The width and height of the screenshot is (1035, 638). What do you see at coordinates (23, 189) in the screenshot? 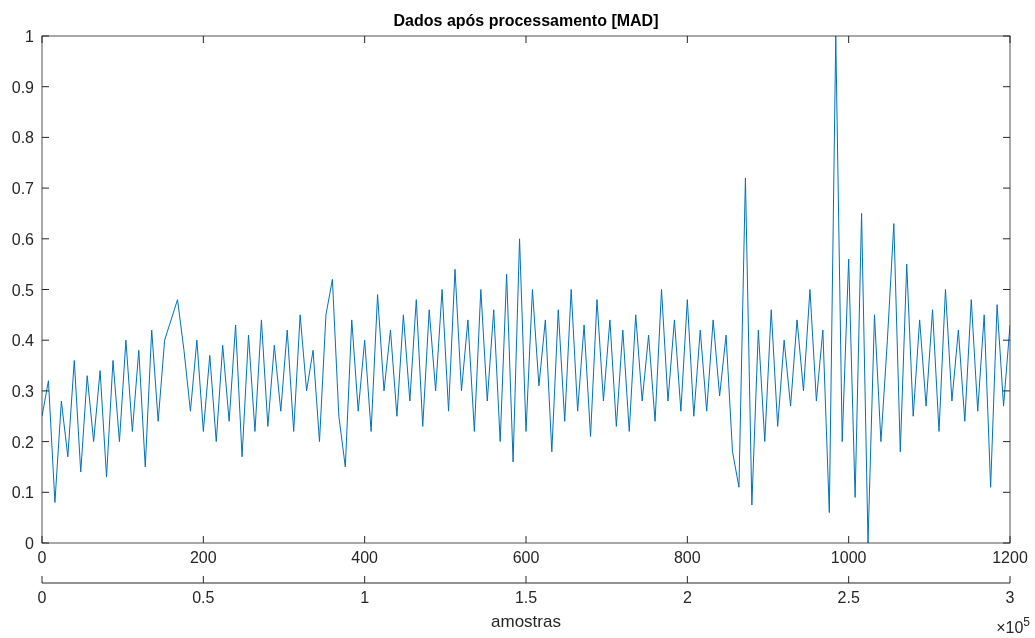
I see `y-tick-label: 0.7` at bounding box center [23, 189].